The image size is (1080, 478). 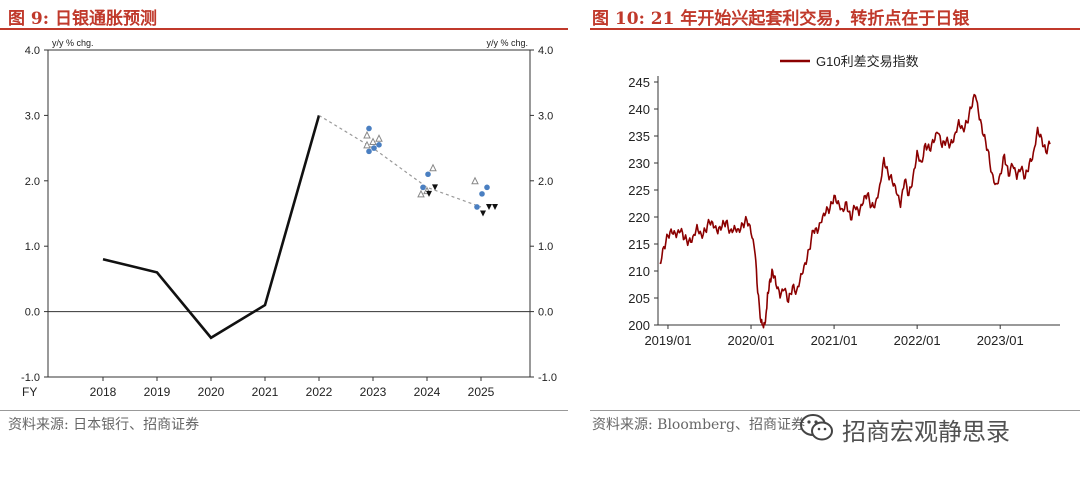 I want to click on right-title-rule, so click(x=835, y=29).